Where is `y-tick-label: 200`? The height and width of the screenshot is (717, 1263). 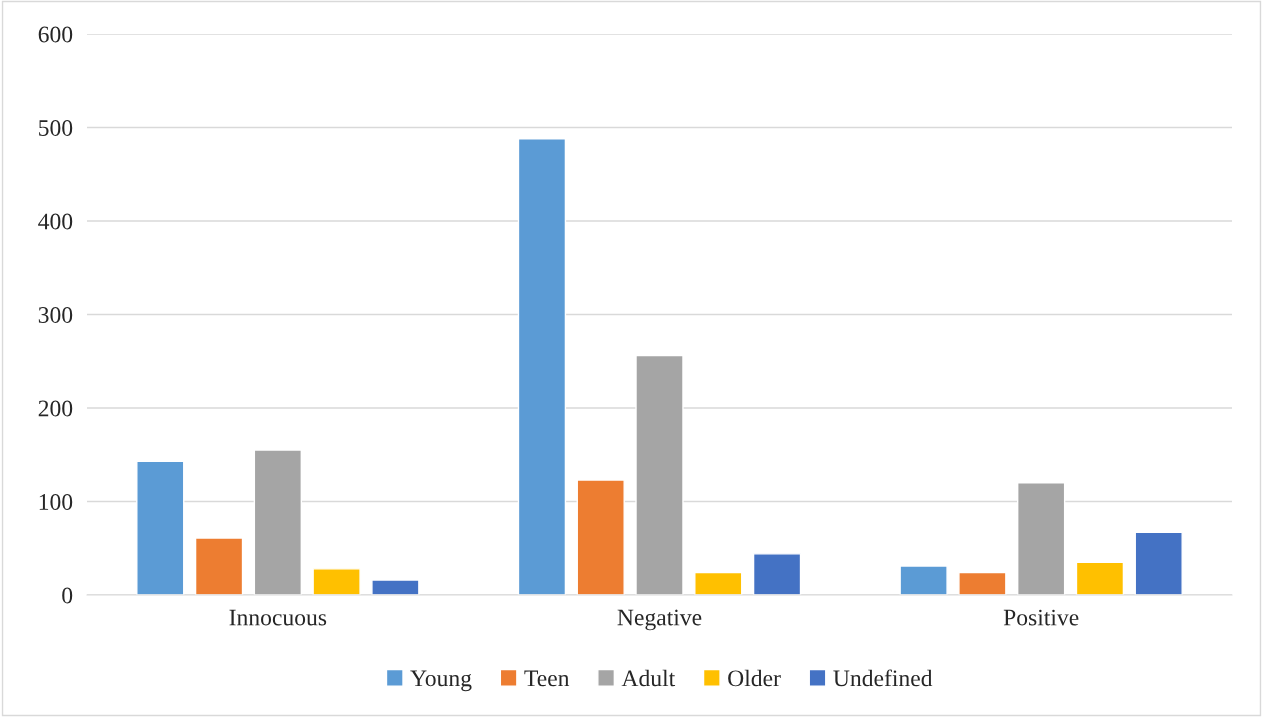 y-tick-label: 200 is located at coordinates (55, 408).